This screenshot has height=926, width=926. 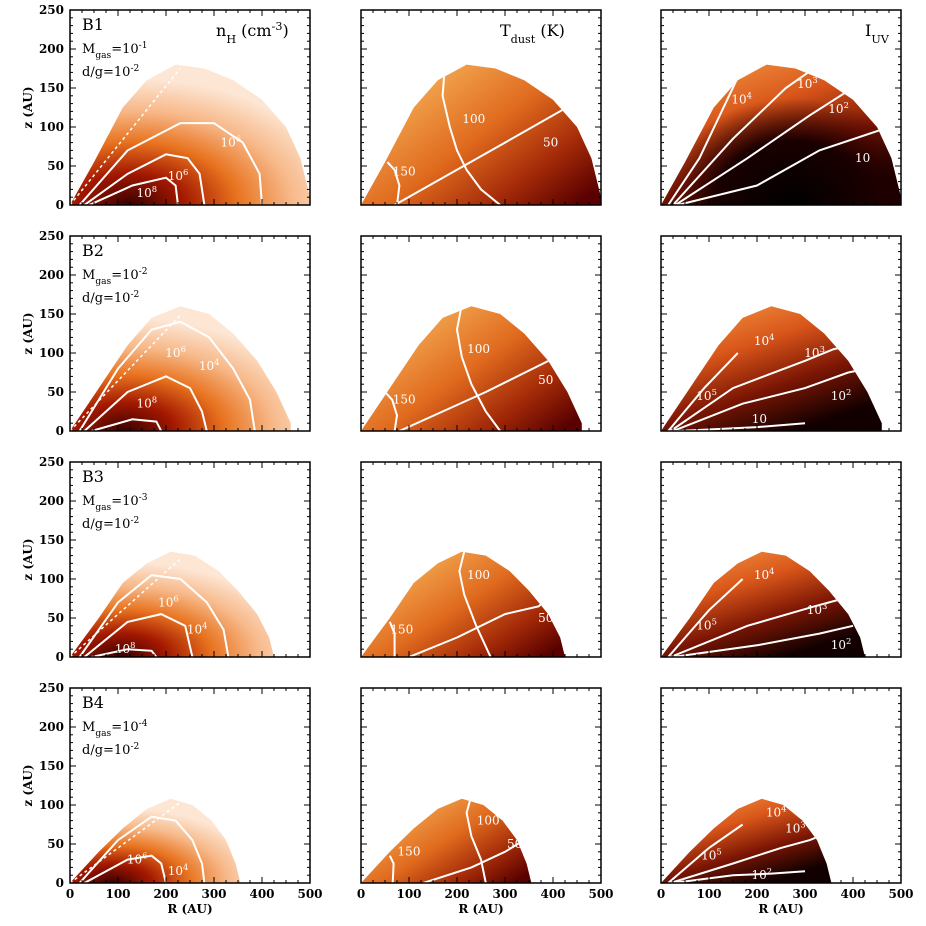 I want to click on model-mass-label: Mgas=10-4, so click(x=115, y=729).